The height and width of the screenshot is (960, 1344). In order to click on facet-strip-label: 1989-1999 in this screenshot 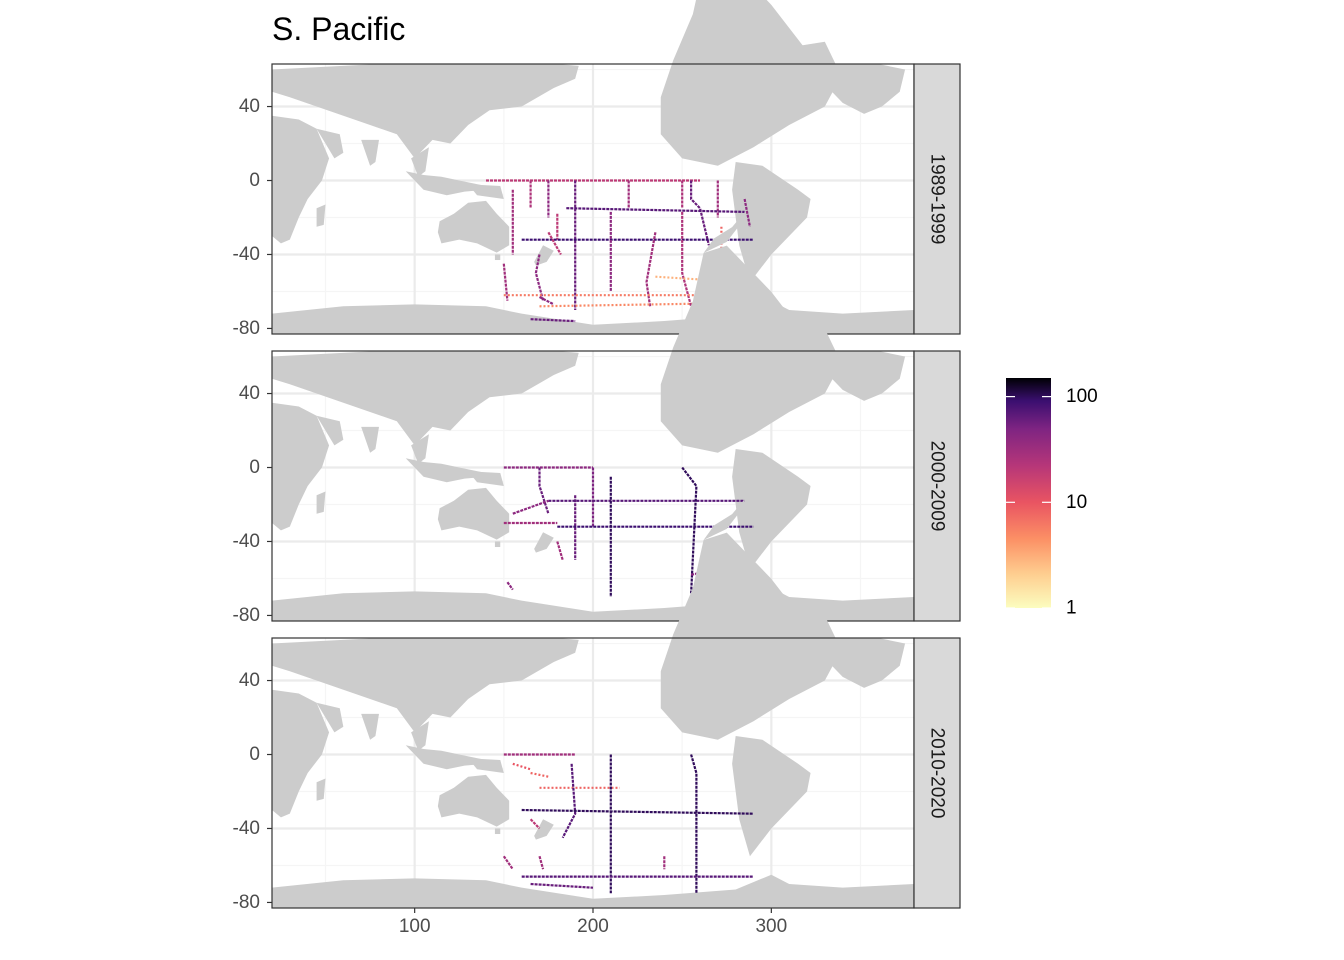, I will do `click(937, 199)`.